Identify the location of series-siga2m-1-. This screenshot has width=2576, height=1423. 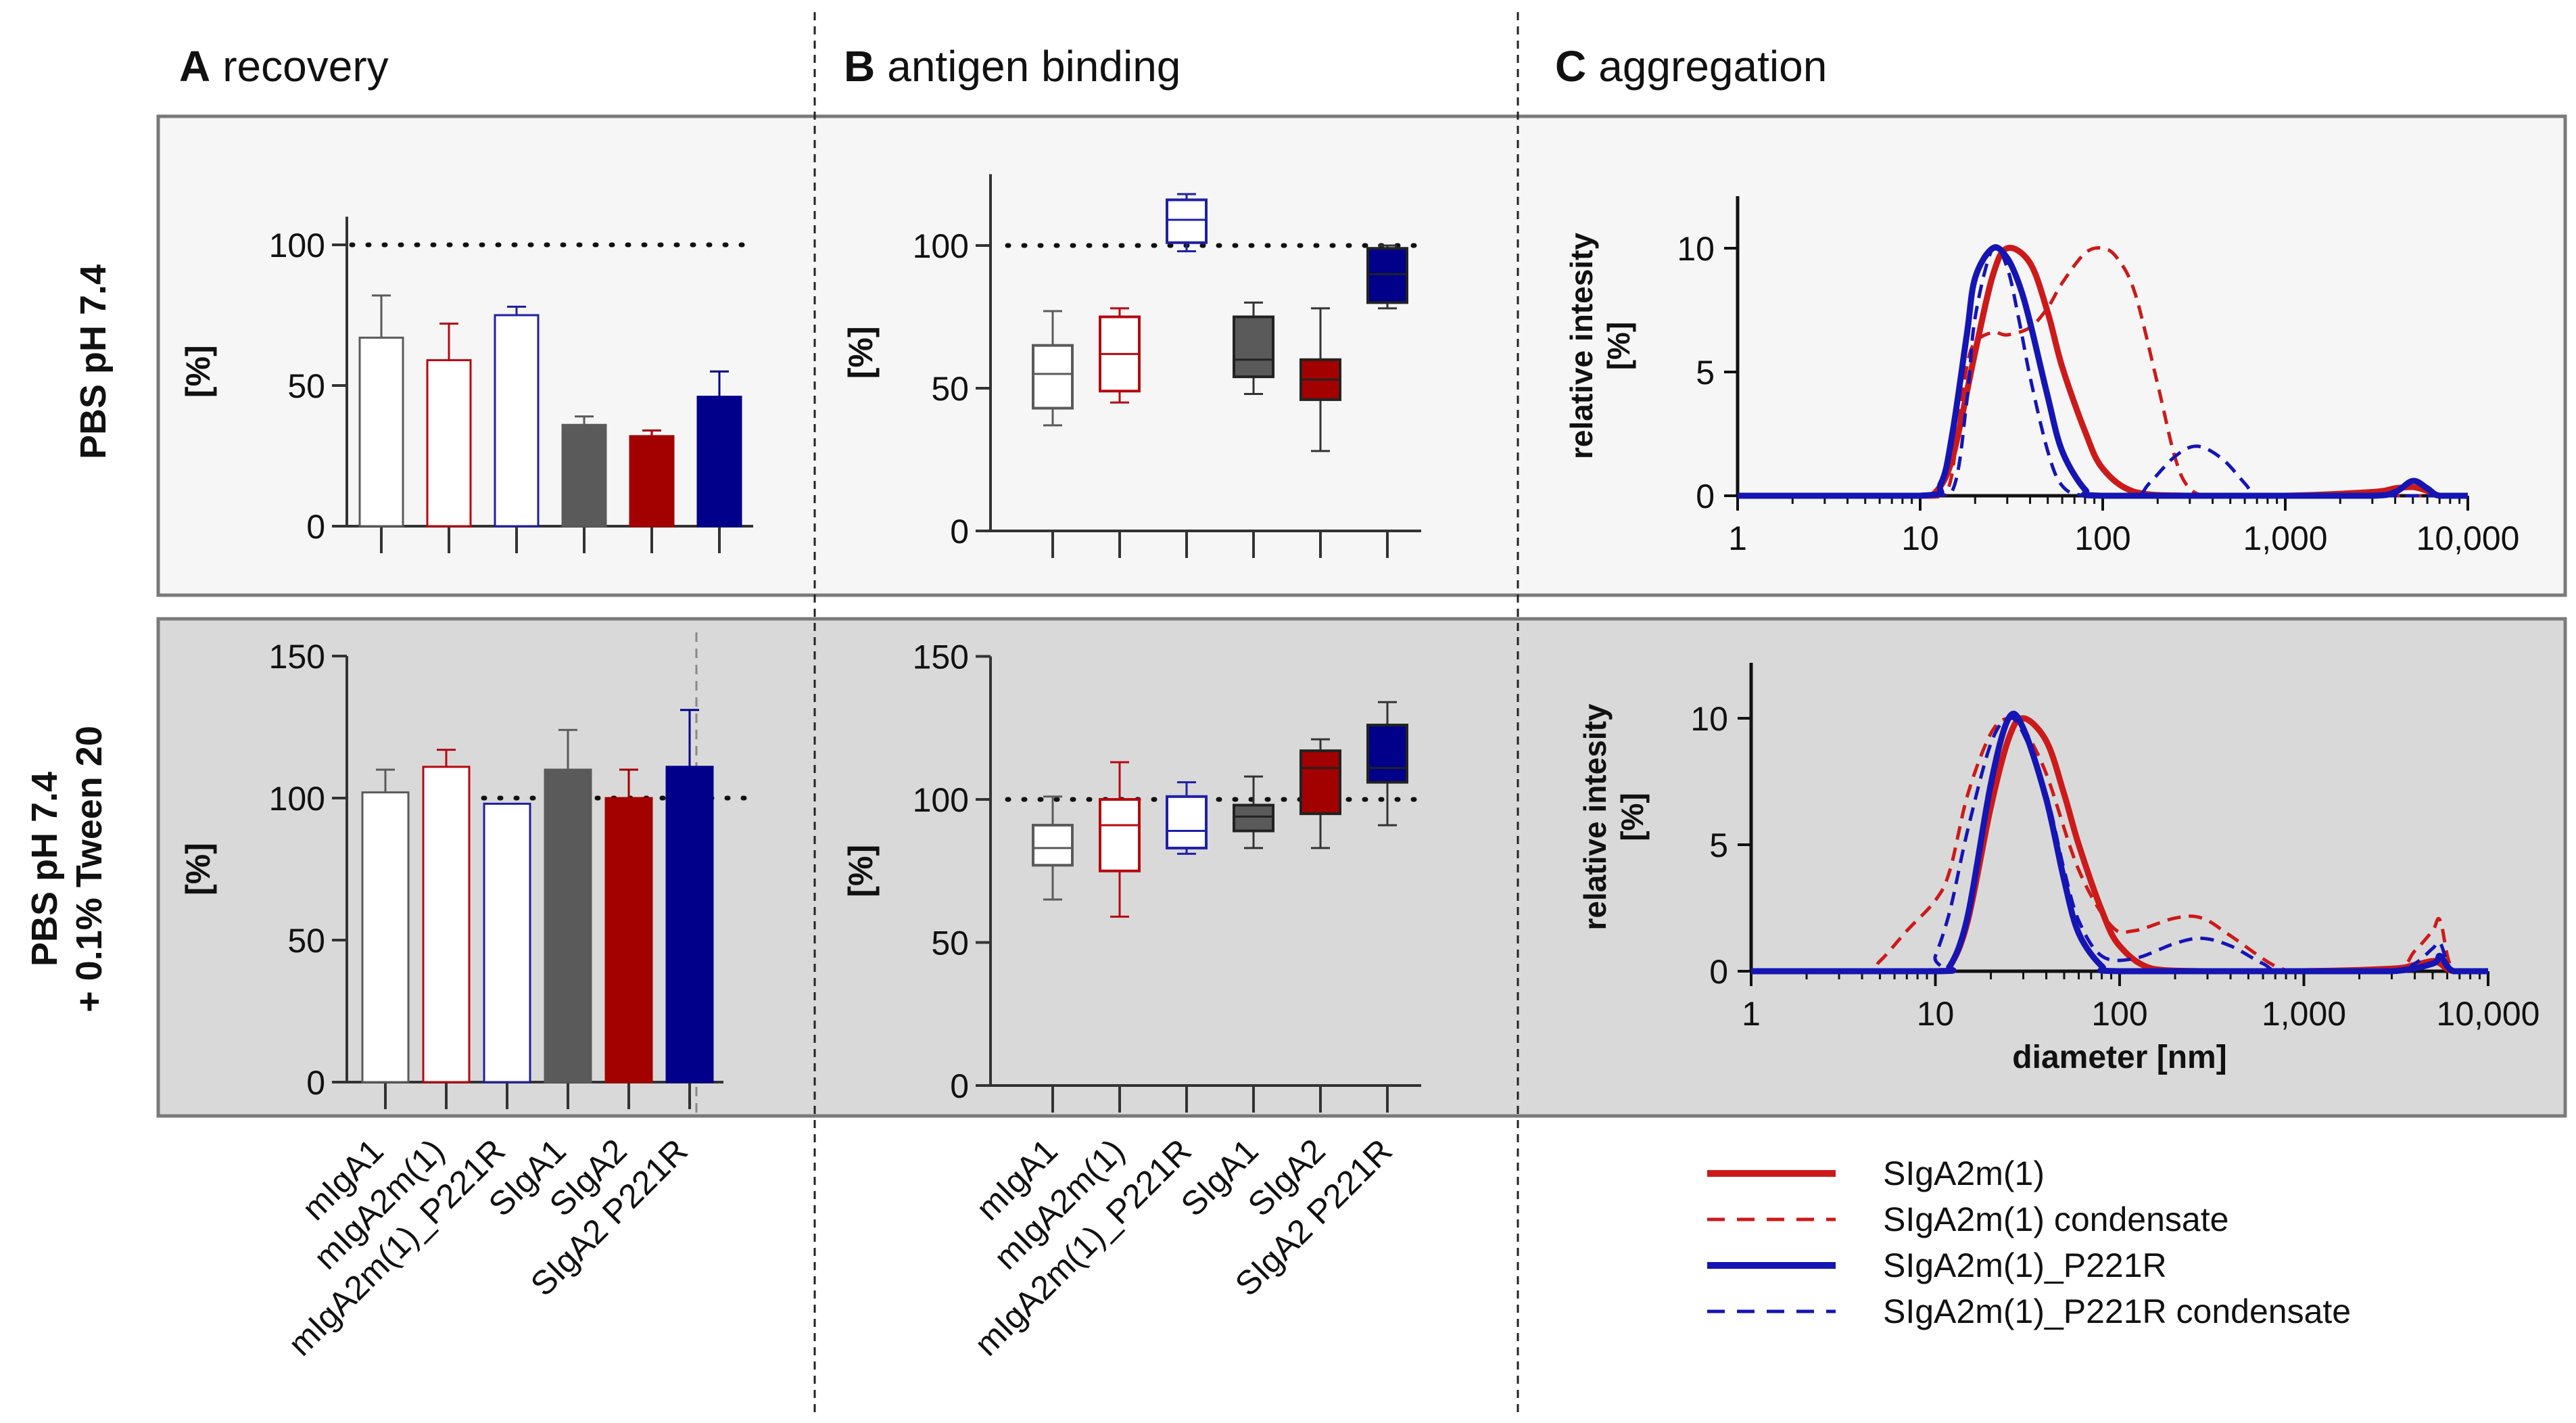
(2102, 371).